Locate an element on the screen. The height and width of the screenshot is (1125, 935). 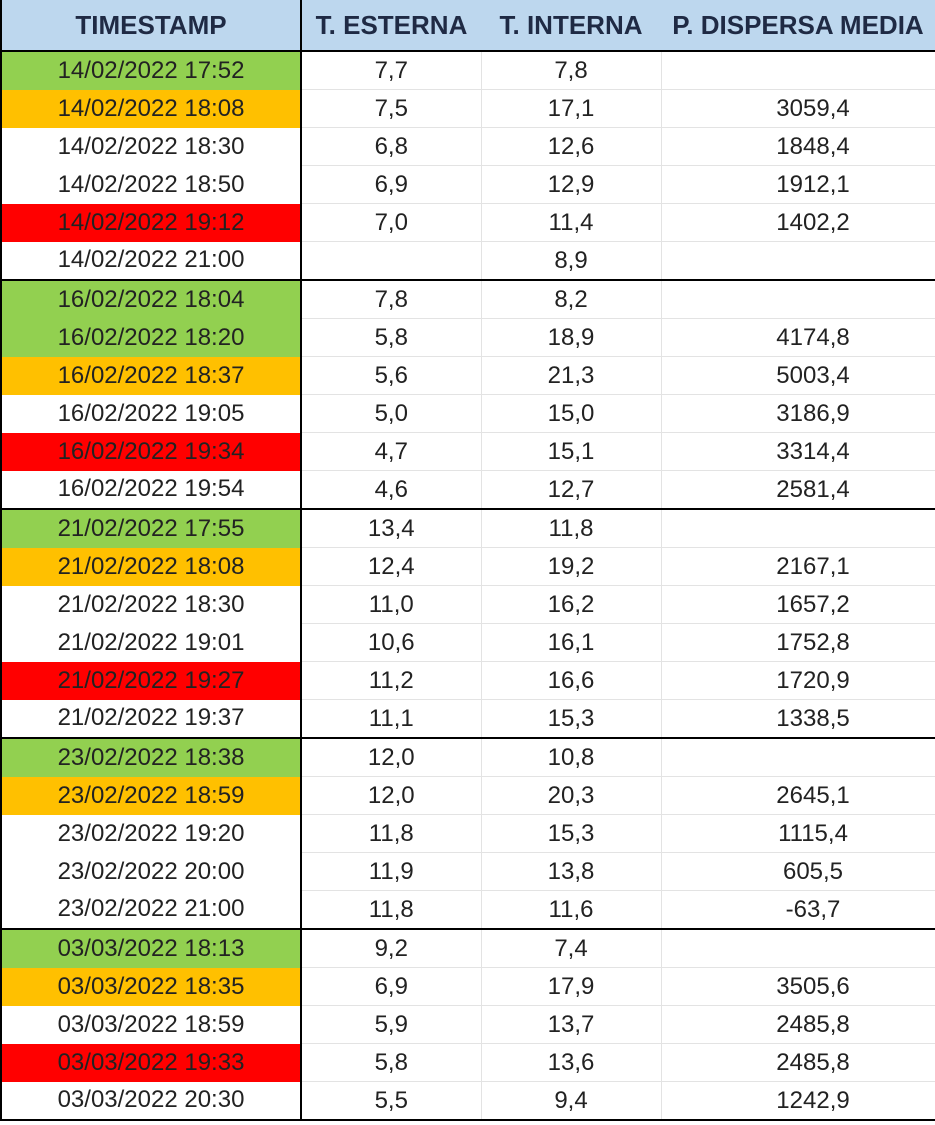
t-interna-cell: 16,1 is located at coordinates (571, 642).